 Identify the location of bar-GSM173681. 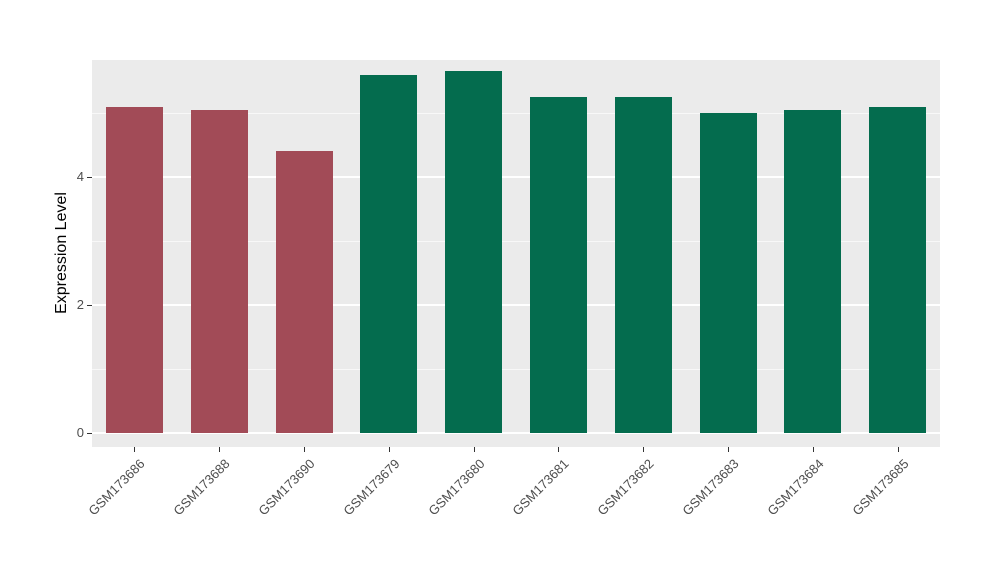
(558, 265).